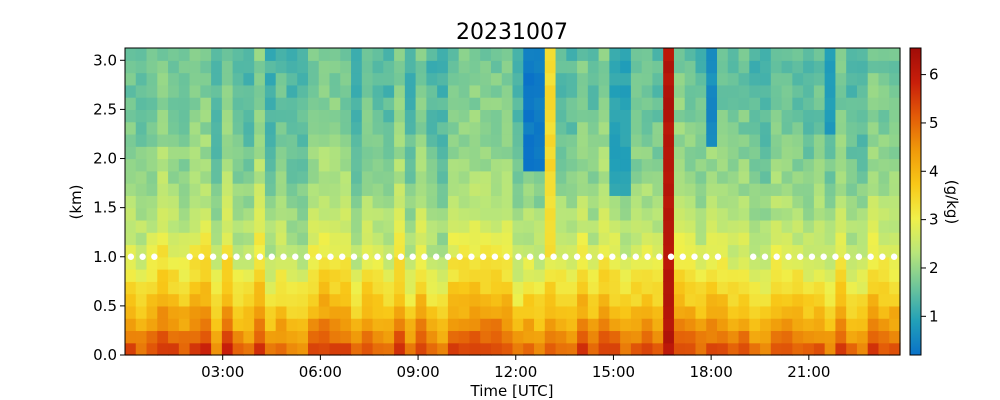 Image resolution: width=1000 pixels, height=400 pixels. I want to click on colorbar, so click(915, 201).